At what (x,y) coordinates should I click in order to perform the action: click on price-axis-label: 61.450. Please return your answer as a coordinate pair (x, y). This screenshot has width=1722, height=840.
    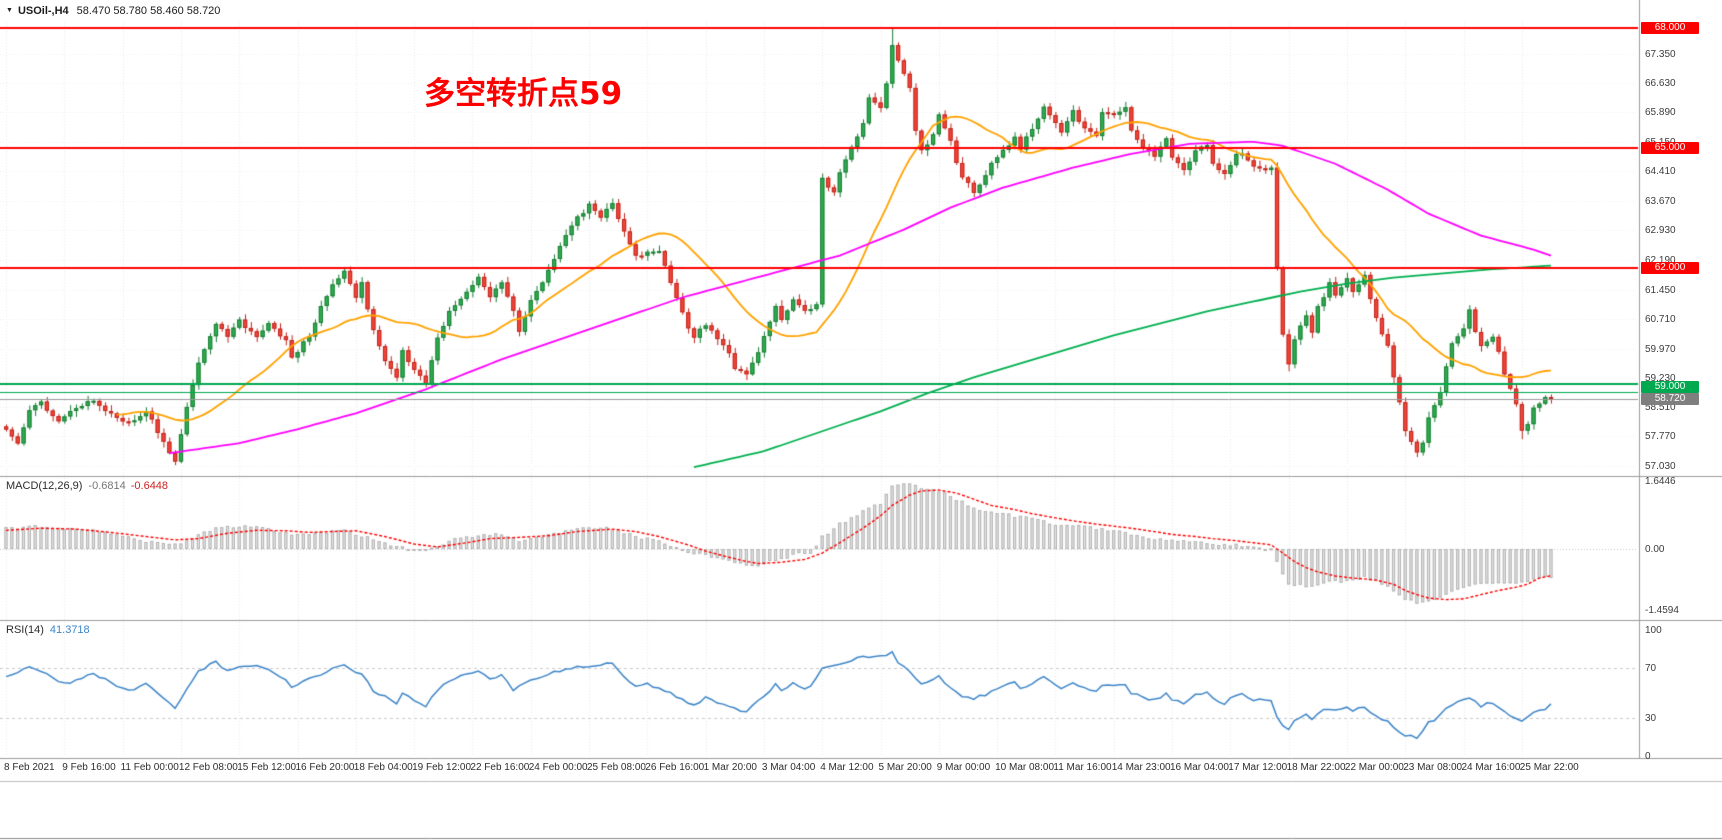
    Looking at the image, I should click on (1660, 290).